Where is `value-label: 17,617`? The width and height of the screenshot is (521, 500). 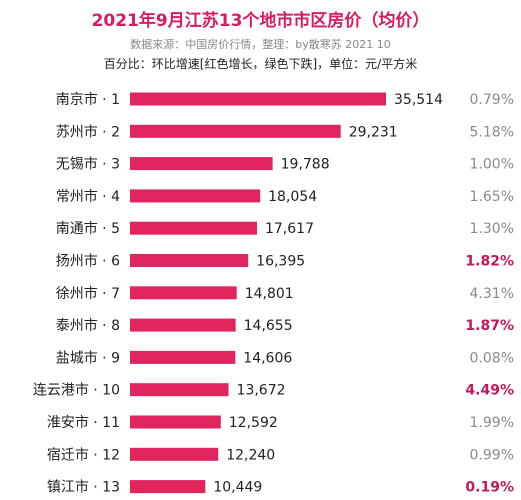
value-label: 17,617 is located at coordinates (289, 229).